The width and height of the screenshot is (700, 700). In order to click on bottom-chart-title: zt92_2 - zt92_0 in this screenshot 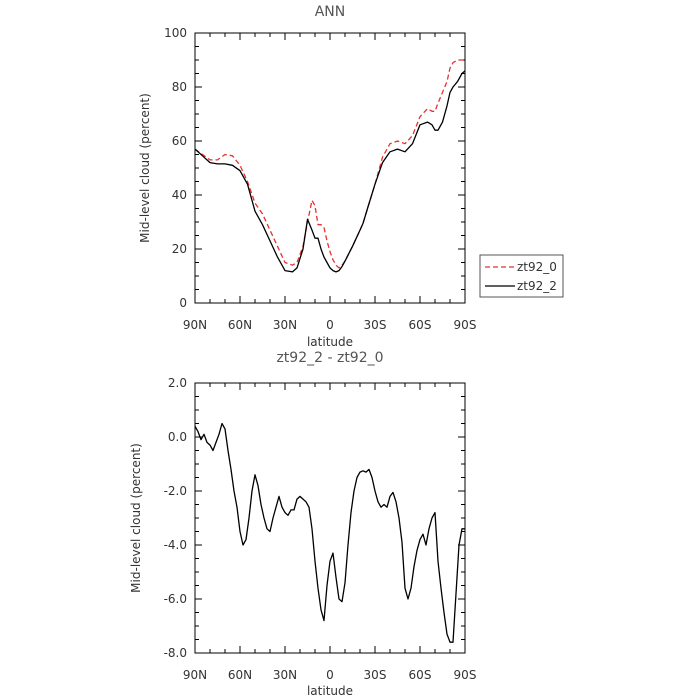, I will do `click(329, 358)`.